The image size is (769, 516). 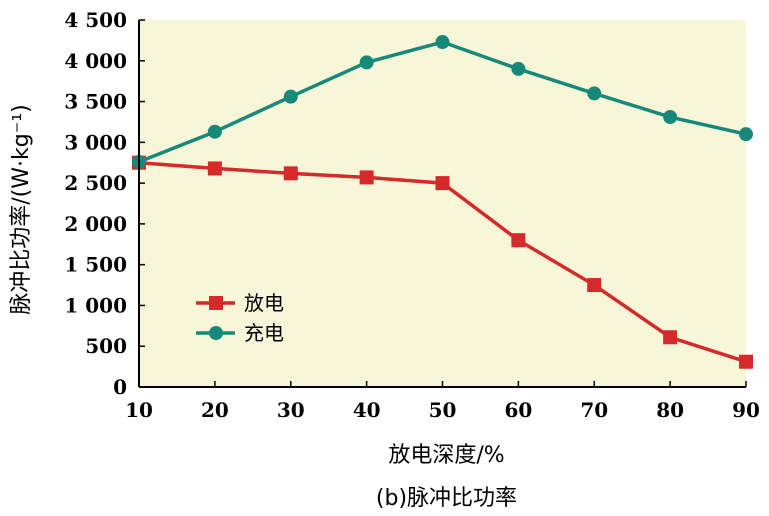 I want to click on y-tick-label: 2 000, so click(x=95, y=224).